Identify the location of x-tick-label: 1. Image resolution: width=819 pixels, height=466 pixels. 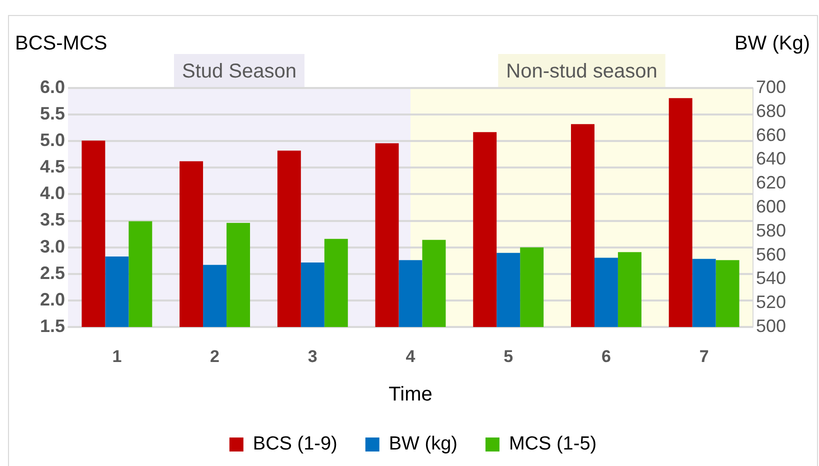
(117, 356).